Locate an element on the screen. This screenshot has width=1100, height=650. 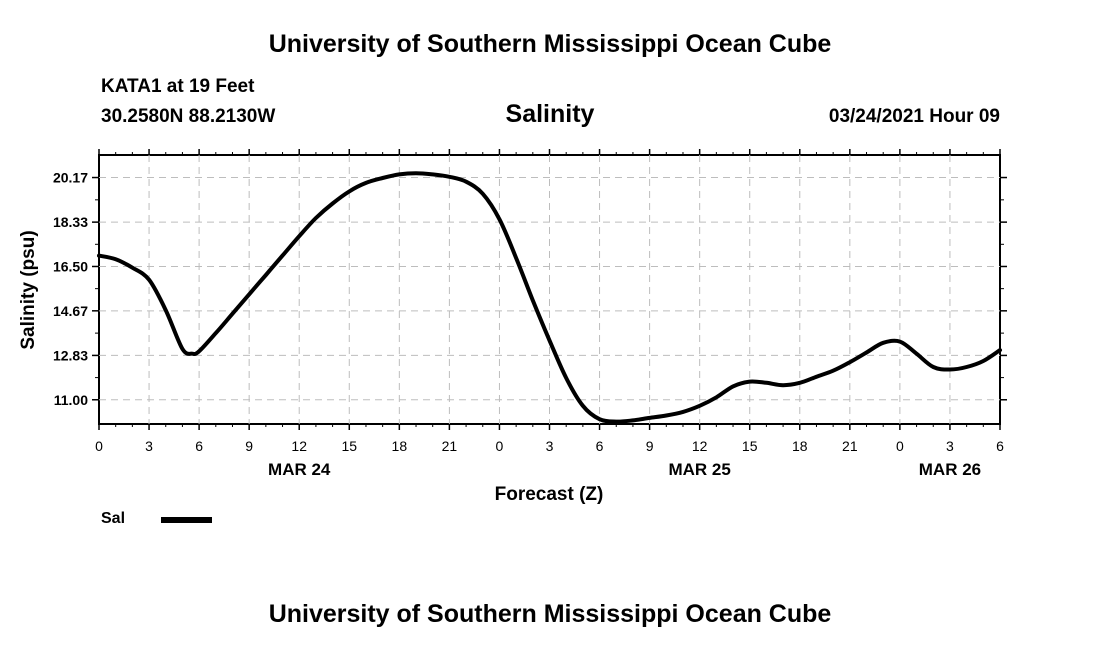
chart-title: Salinity is located at coordinates (550, 114).